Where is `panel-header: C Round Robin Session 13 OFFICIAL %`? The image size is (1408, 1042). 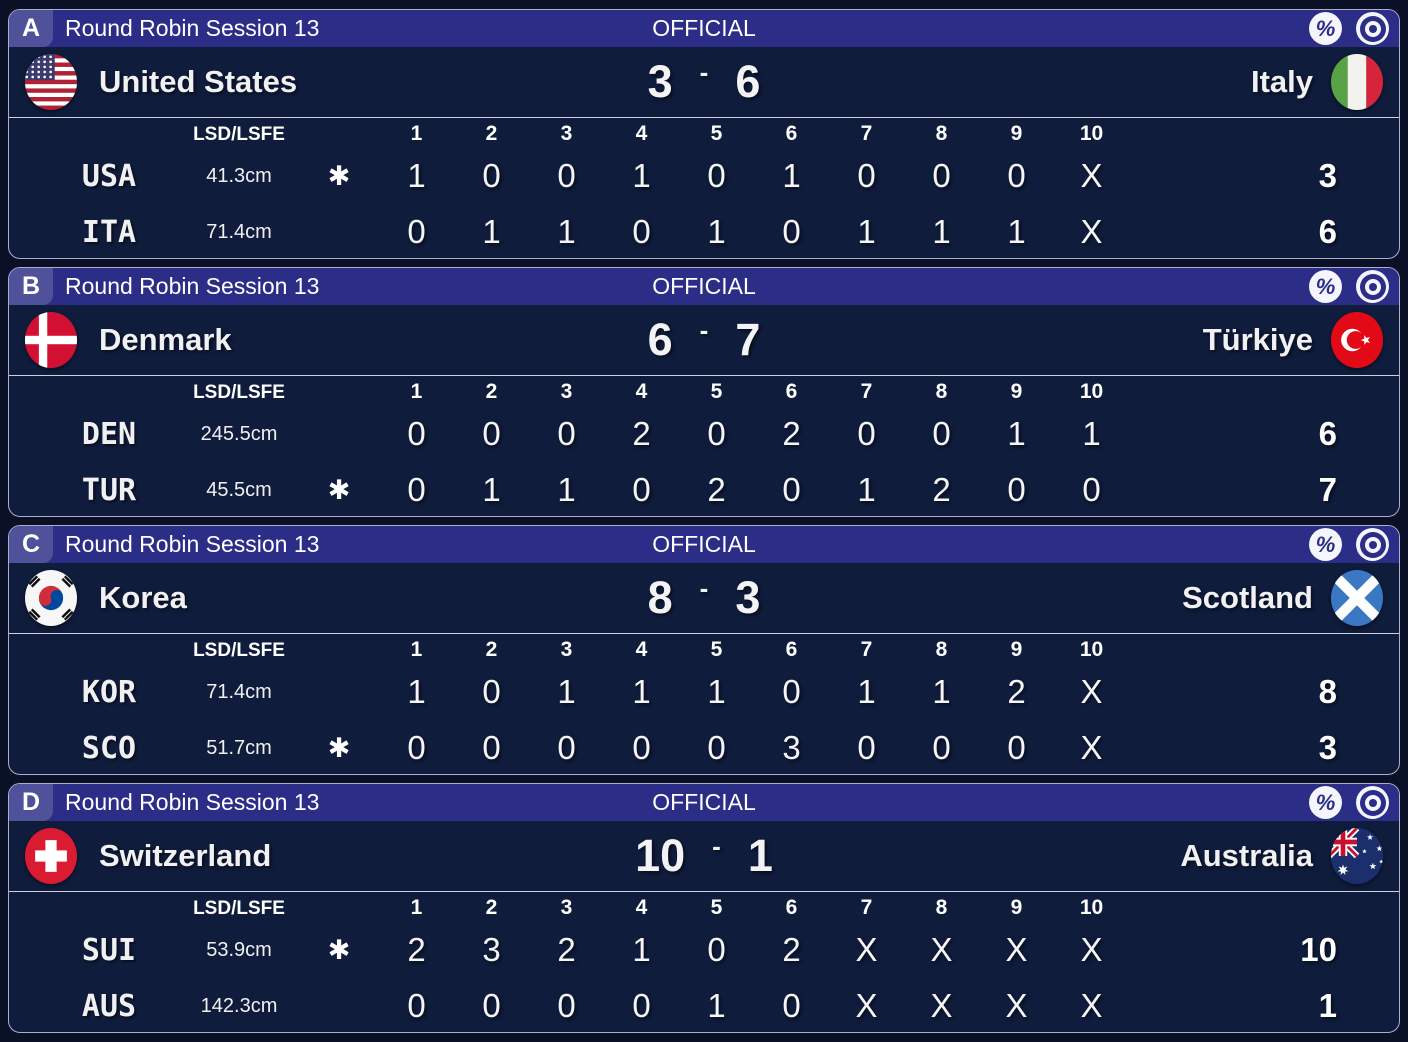
panel-header: C Round Robin Session 13 OFFICIAL % is located at coordinates (704, 544).